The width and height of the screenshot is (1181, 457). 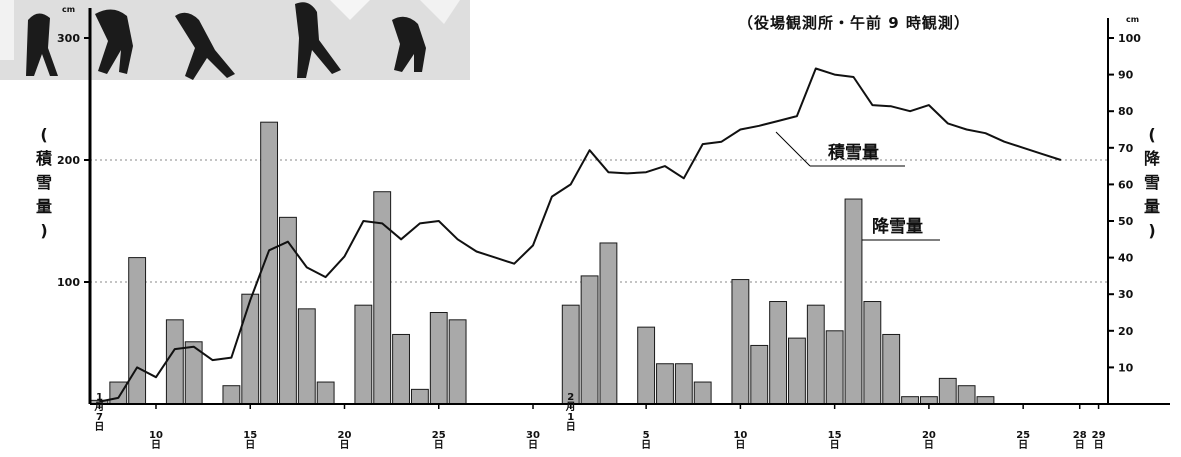 What do you see at coordinates (1126, 294) in the screenshot?
I see `right-tick-label: 30` at bounding box center [1126, 294].